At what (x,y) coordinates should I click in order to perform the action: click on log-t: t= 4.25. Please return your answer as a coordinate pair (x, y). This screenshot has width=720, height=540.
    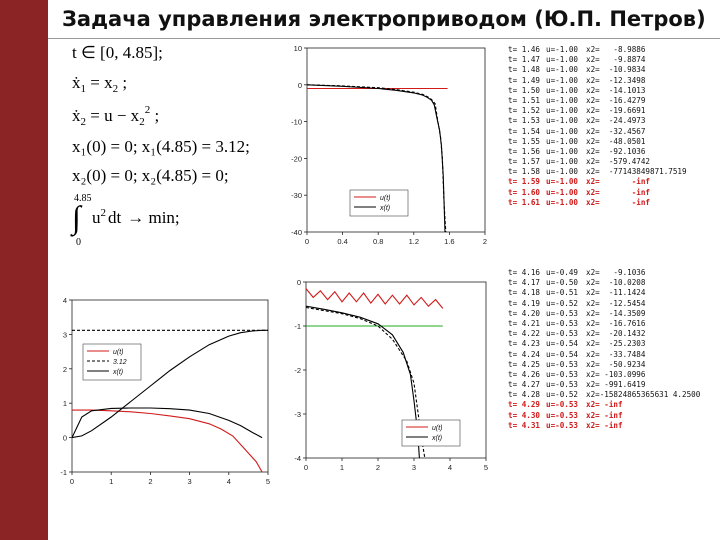
    Looking at the image, I should click on (524, 364).